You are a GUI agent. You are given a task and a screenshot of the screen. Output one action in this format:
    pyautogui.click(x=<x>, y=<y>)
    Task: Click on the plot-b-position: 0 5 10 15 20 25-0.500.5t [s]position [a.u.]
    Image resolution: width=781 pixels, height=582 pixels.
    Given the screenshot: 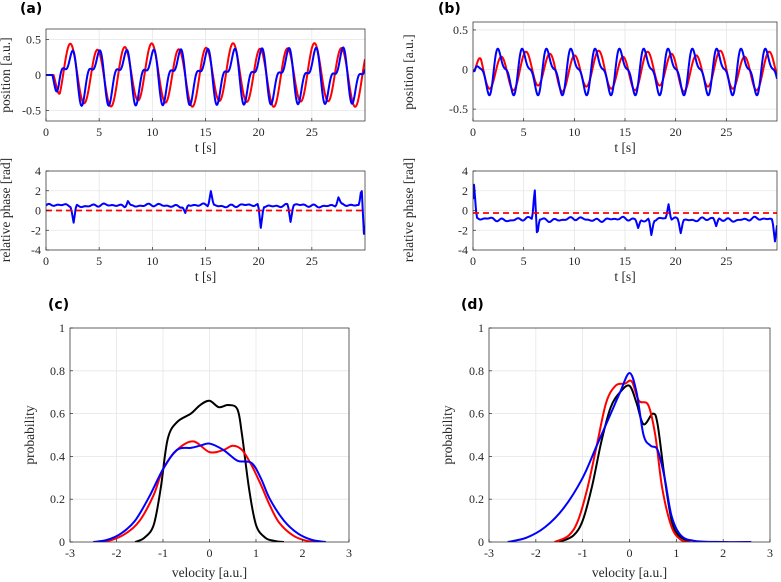 What is the action you would take?
    pyautogui.click(x=589, y=88)
    